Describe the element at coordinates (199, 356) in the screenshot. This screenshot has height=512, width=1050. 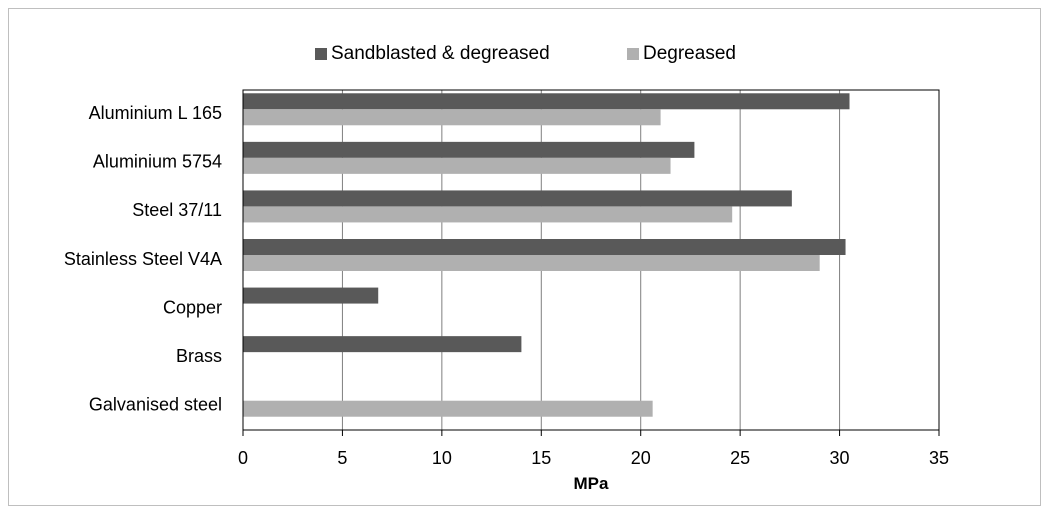
I see `category-label: Brass` at that location.